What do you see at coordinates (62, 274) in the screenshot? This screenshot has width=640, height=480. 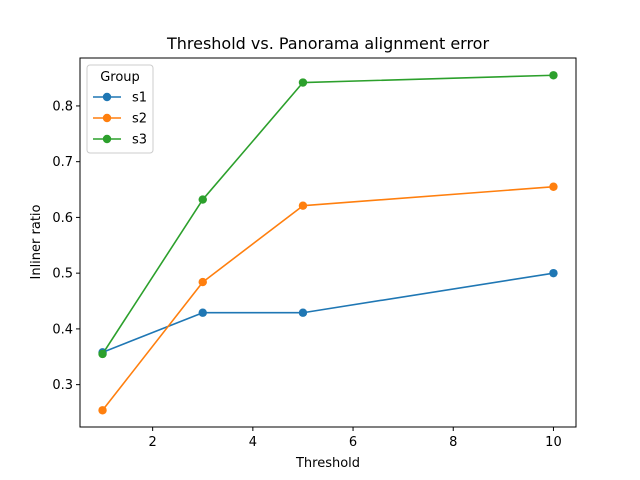 I see `y-tick-label: 0.5` at bounding box center [62, 274].